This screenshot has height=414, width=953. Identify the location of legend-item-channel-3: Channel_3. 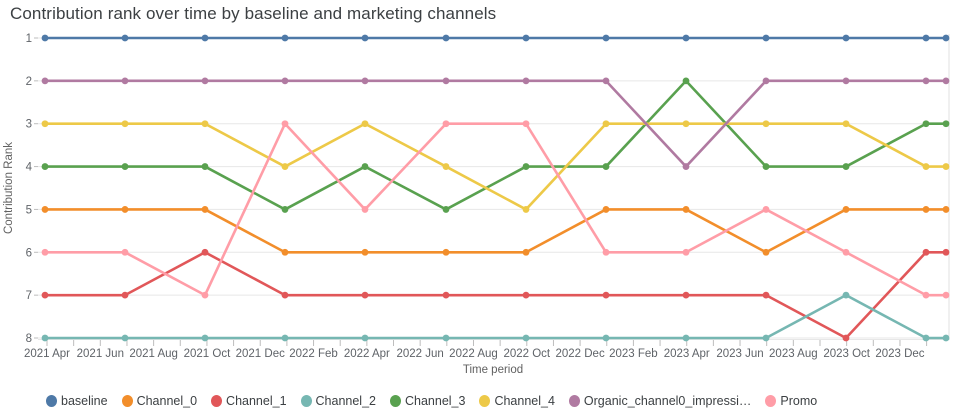
(427, 401).